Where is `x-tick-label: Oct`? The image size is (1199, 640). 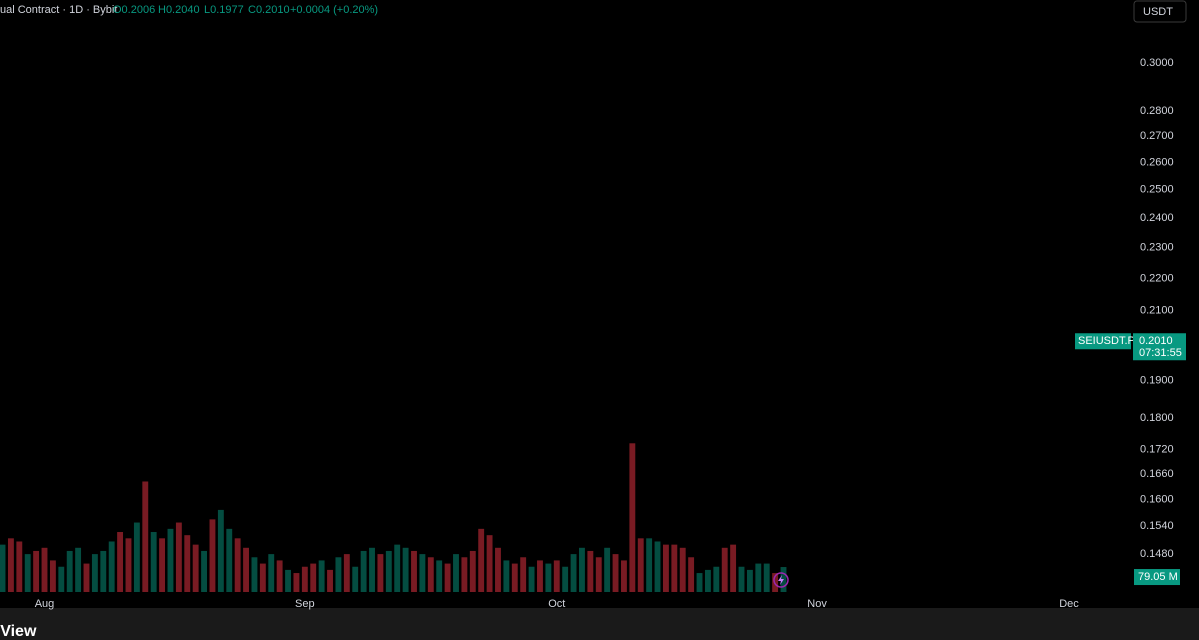 x-tick-label: Oct is located at coordinates (556, 604).